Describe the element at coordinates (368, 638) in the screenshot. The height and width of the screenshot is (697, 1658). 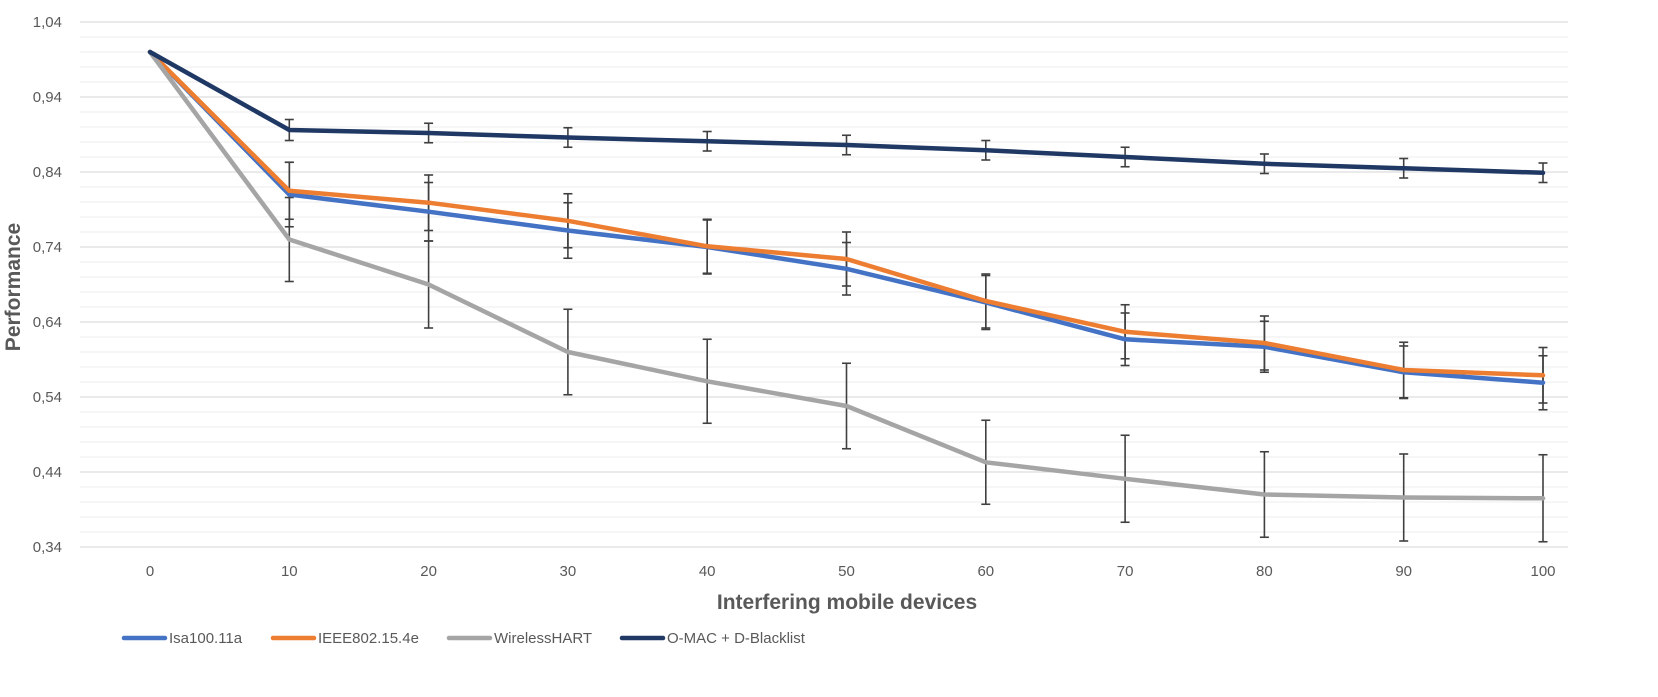
I see `legend-label: IEEE802.15.4e` at that location.